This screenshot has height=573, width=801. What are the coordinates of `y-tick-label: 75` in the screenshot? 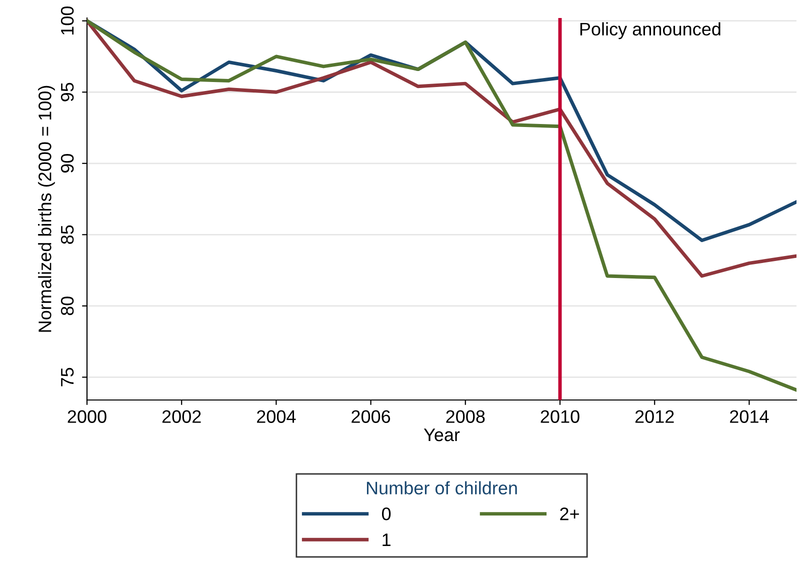 It's located at (67, 377).